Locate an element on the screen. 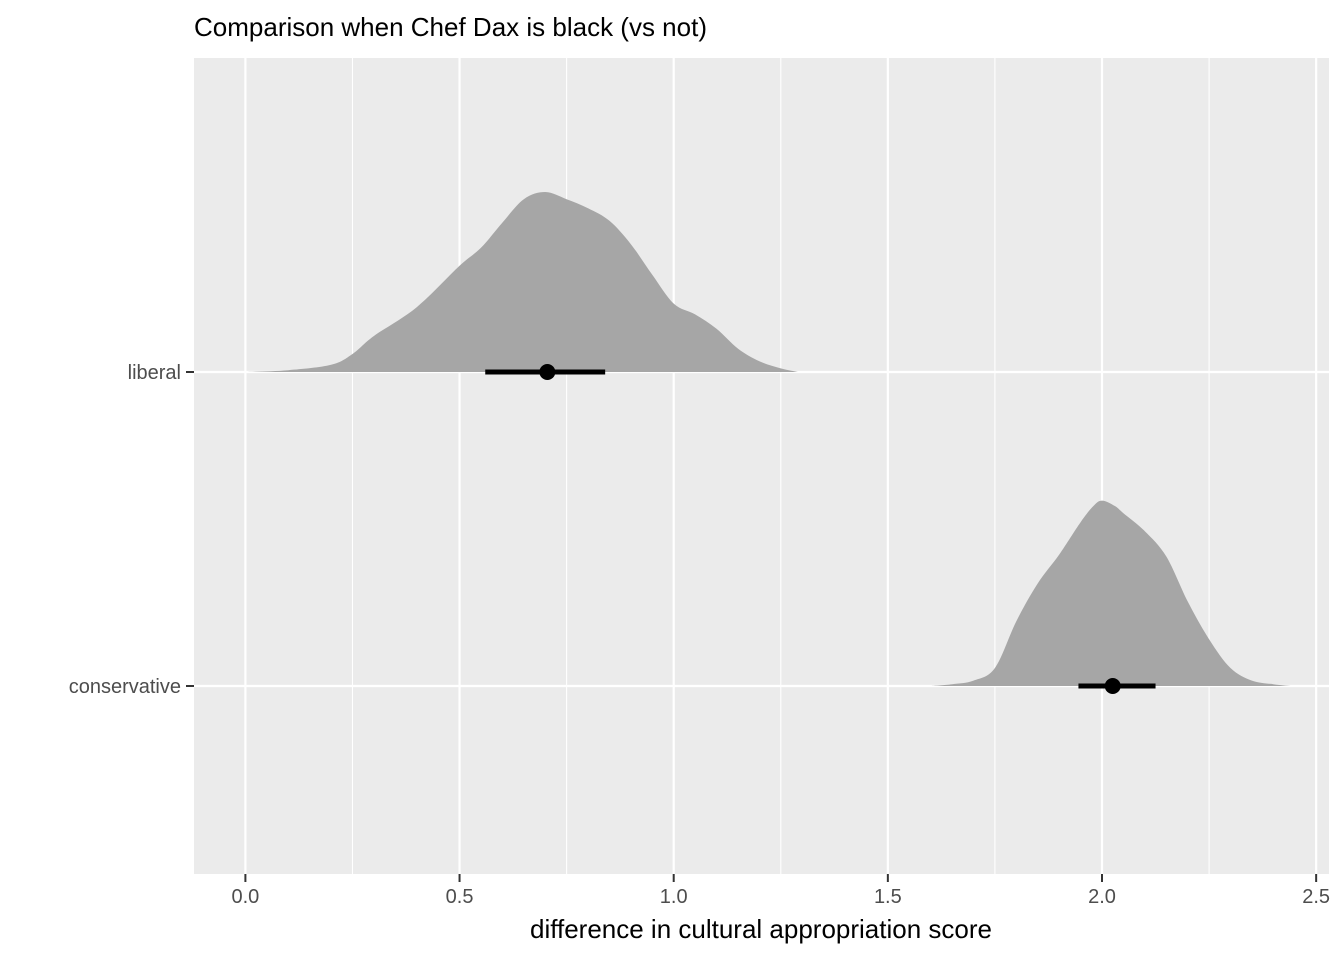 Image resolution: width=1344 pixels, height=960 pixels. x-tick-label: 0.0 is located at coordinates (245, 897).